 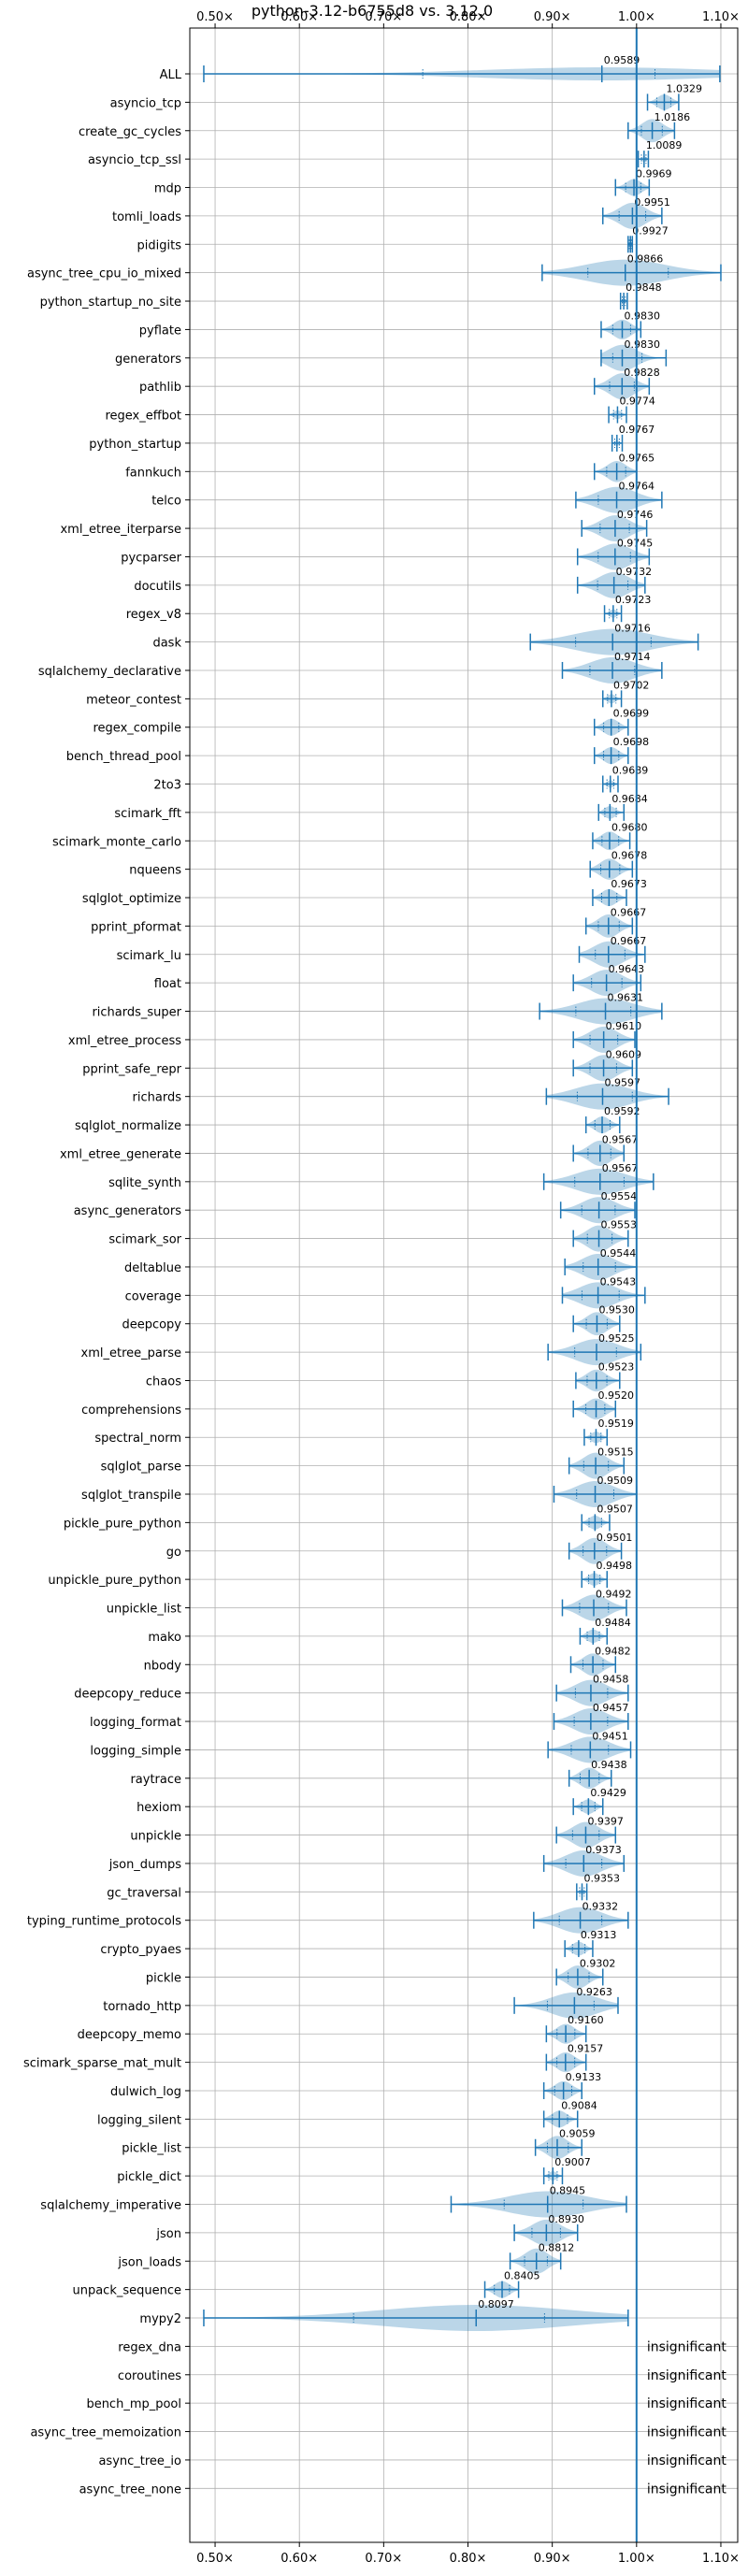 I want to click on value-label: 0.9927, so click(x=651, y=231).